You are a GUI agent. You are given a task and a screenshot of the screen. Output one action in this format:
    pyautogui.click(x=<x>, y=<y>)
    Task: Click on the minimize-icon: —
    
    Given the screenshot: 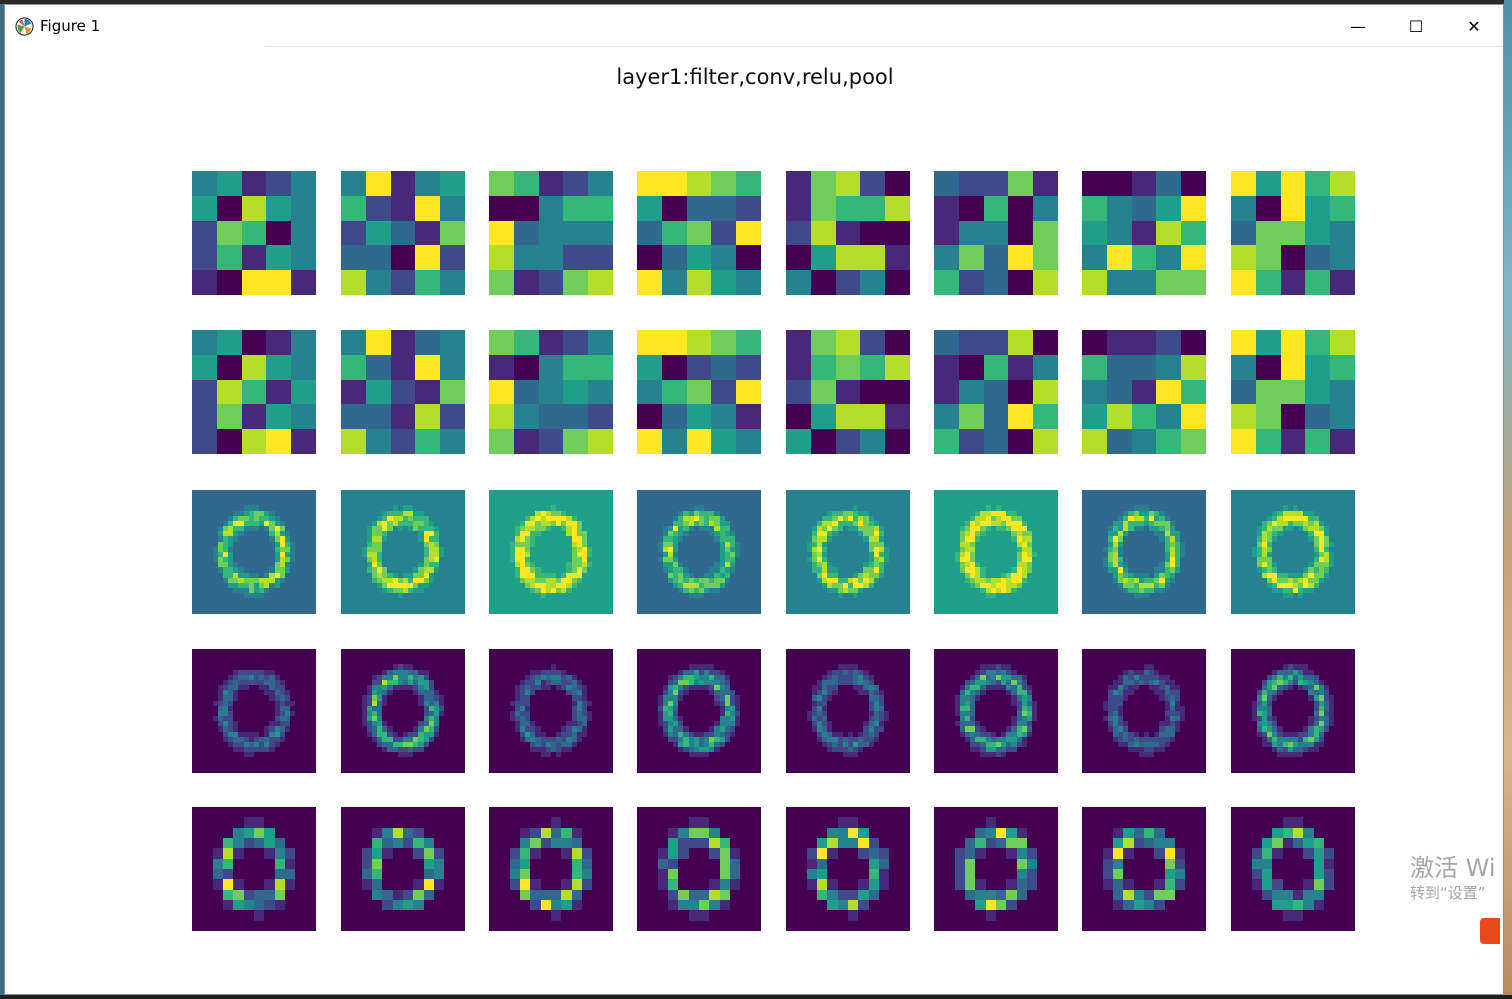 What is the action you would take?
    pyautogui.click(x=1358, y=26)
    